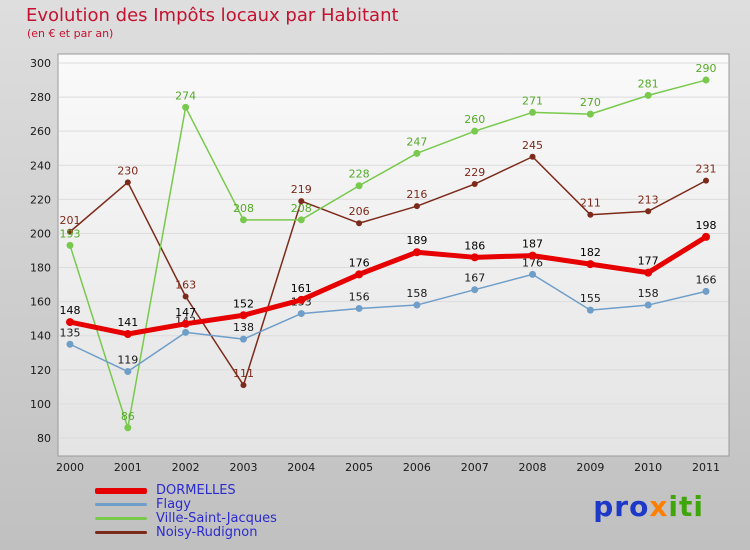  I want to click on data-label-DORMELLES: 177, so click(648, 261).